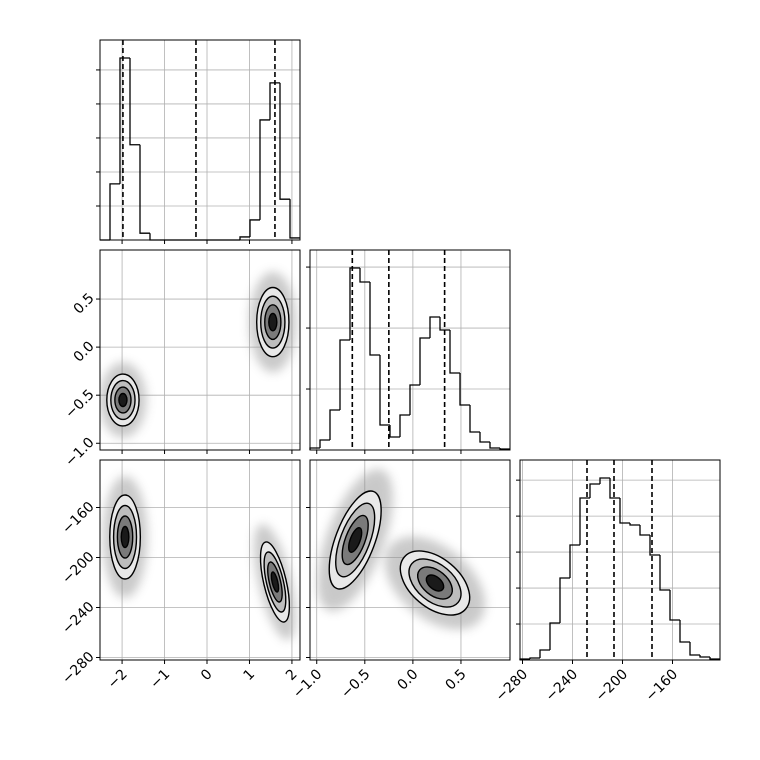  Describe the element at coordinates (207, 675) in the screenshot. I see `x-tick-label: 0` at that location.